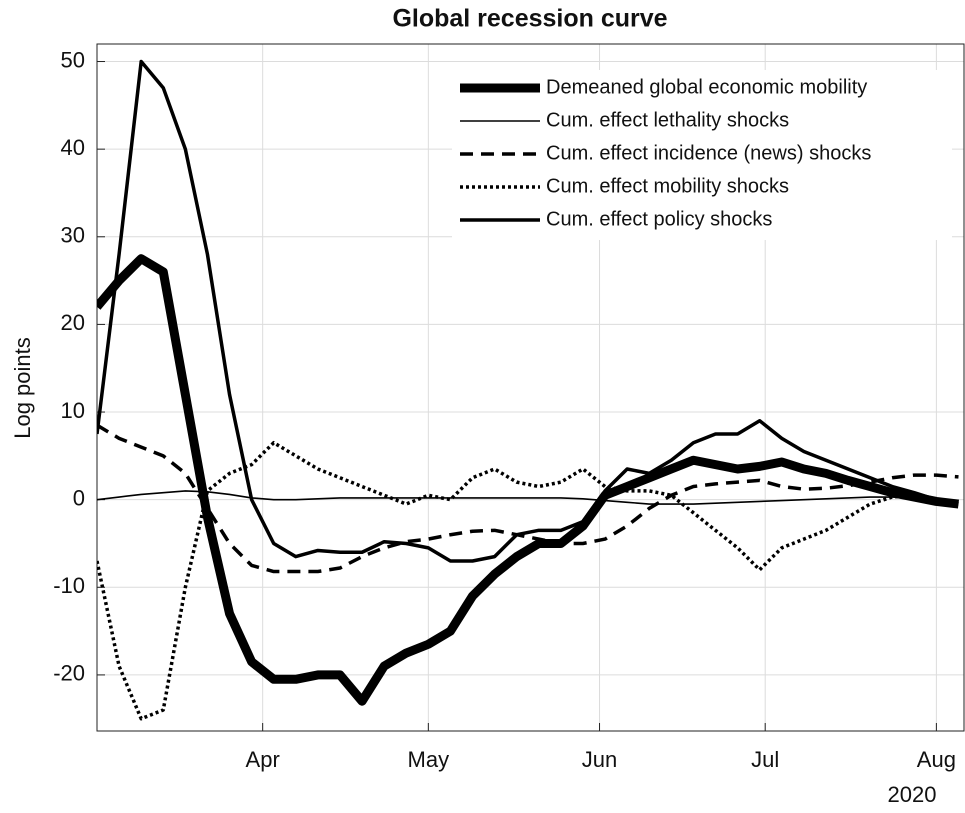  Describe the element at coordinates (936, 759) in the screenshot. I see `x-tick-label: Aug` at that location.